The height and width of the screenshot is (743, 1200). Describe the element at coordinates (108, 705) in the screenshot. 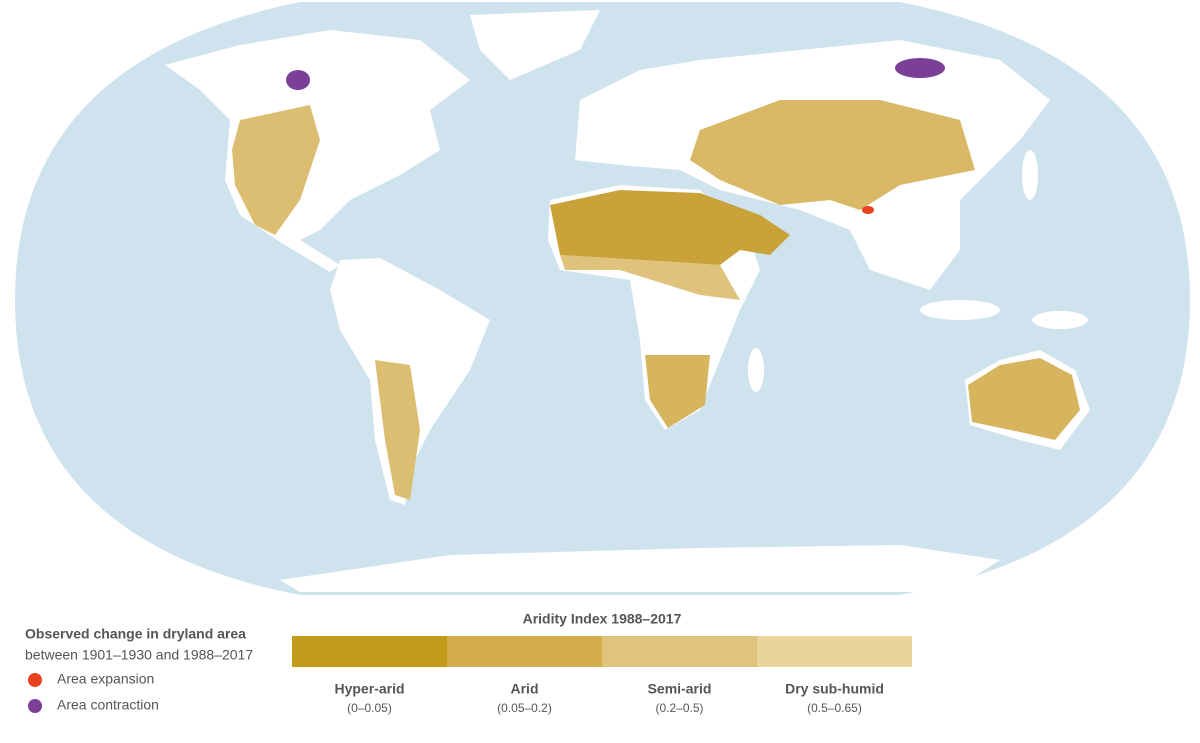

I see `legend-label: Area contraction` at that location.